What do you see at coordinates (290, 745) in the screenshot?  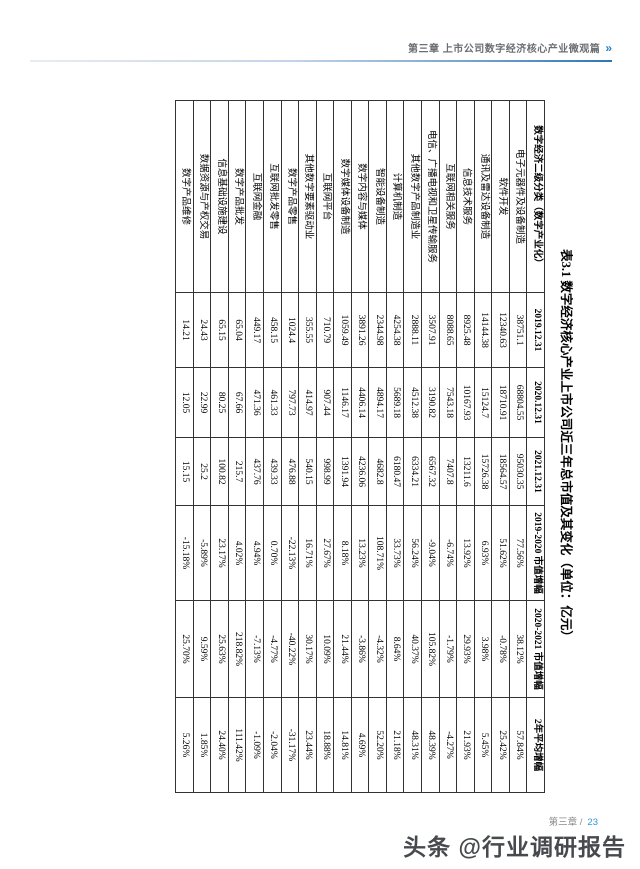 I see `value-cell: -31.17%` at bounding box center [290, 745].